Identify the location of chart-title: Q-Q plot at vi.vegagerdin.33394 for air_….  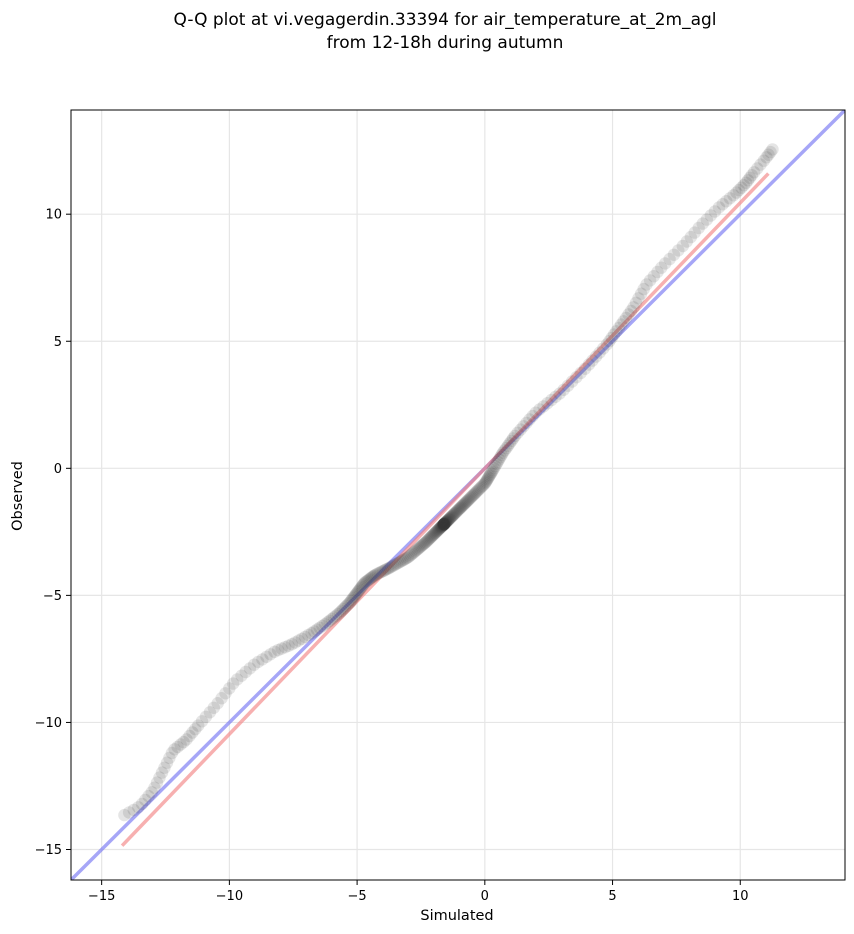
(444, 31).